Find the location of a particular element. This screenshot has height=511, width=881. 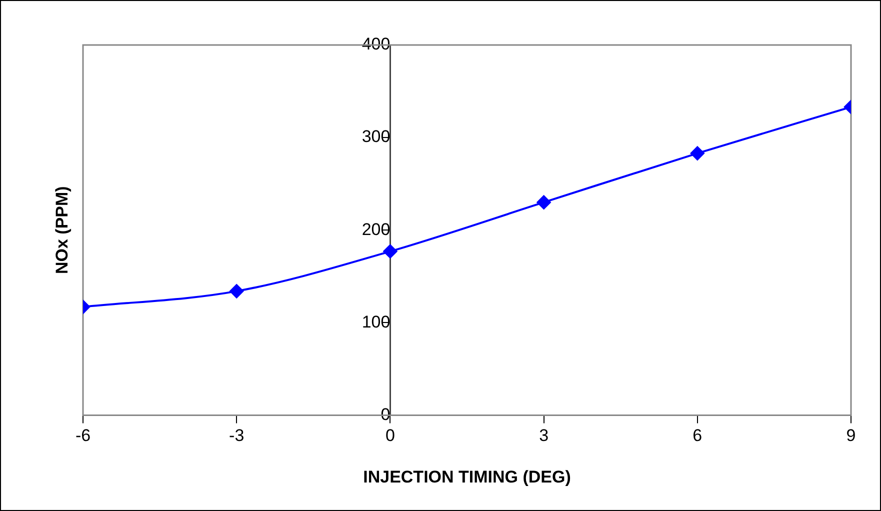

y-tick-label: 200 is located at coordinates (376, 229).